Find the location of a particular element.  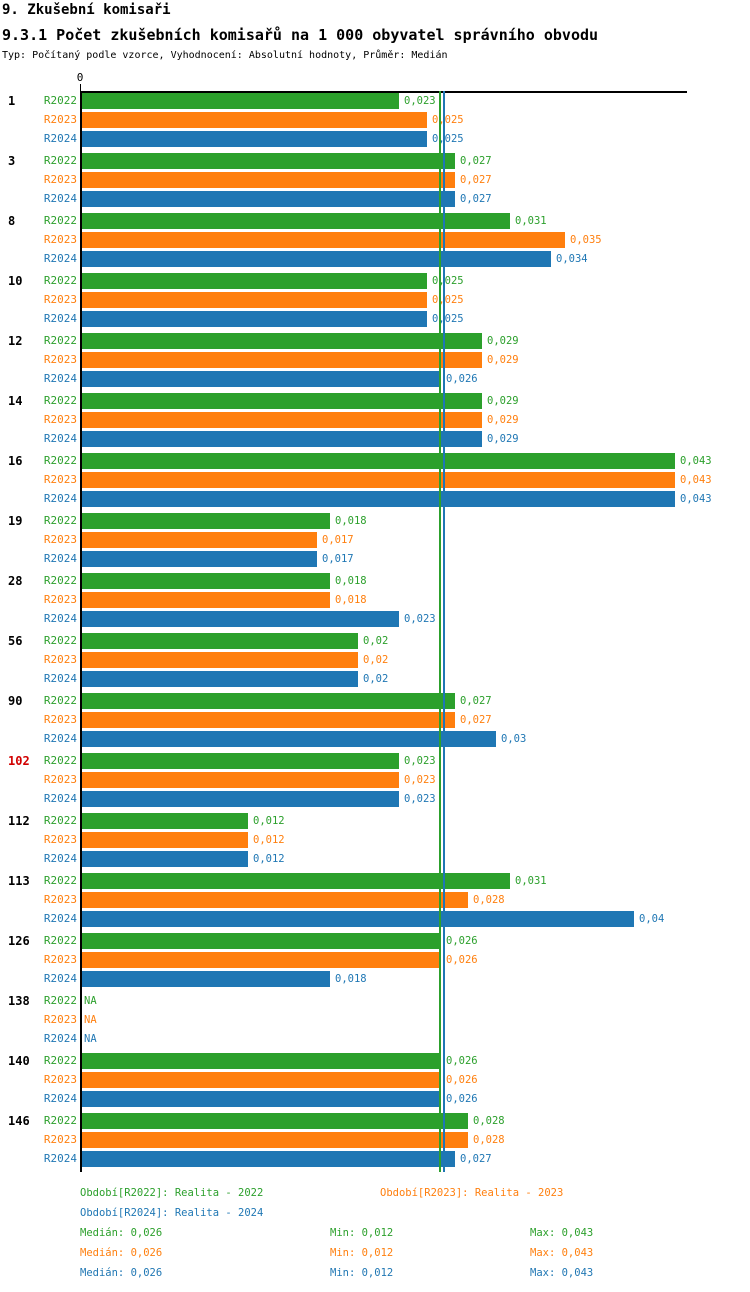

category-label: 1 is located at coordinates (12, 101).